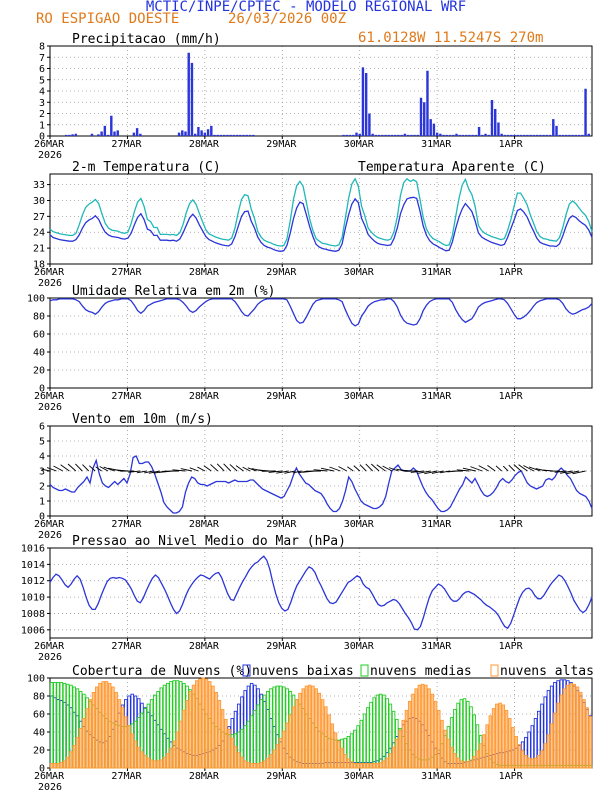 This screenshot has height=792, width=612. Describe the element at coordinates (49, 272) in the screenshot. I see `x-tick-label: 26MAR` at that location.